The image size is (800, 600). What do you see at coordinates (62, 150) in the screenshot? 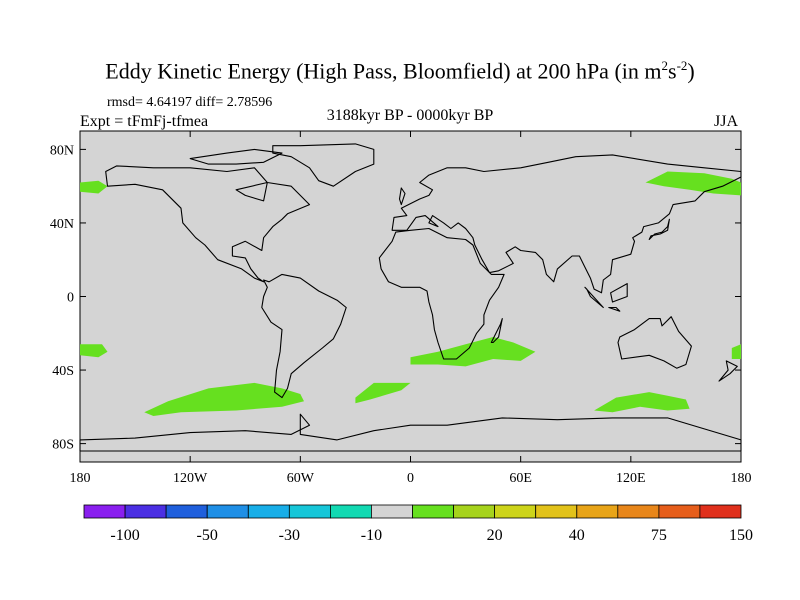
I see `lat-label: 80N` at bounding box center [62, 150].